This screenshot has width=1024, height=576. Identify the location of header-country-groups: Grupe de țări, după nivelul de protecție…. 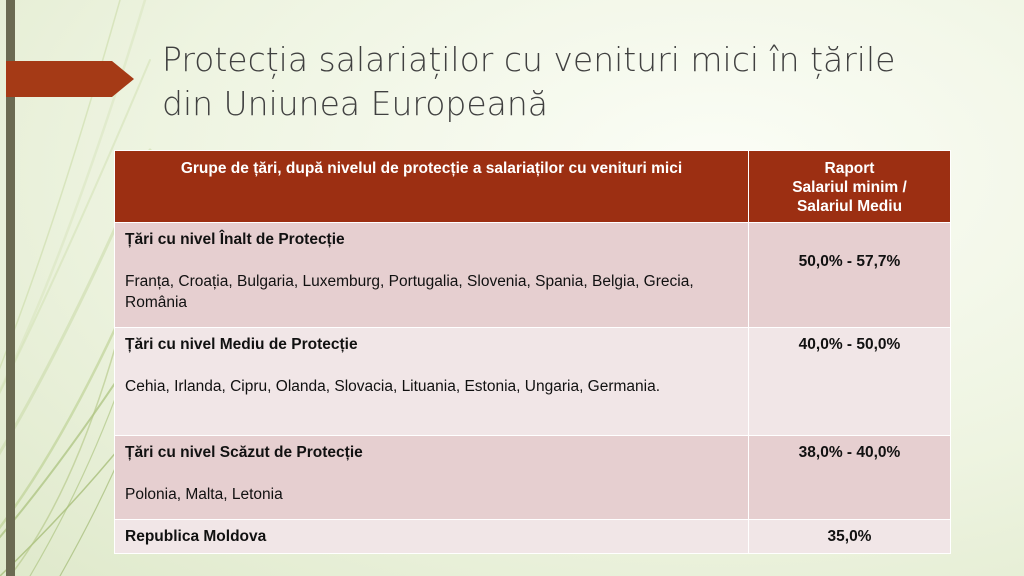
(431, 186).